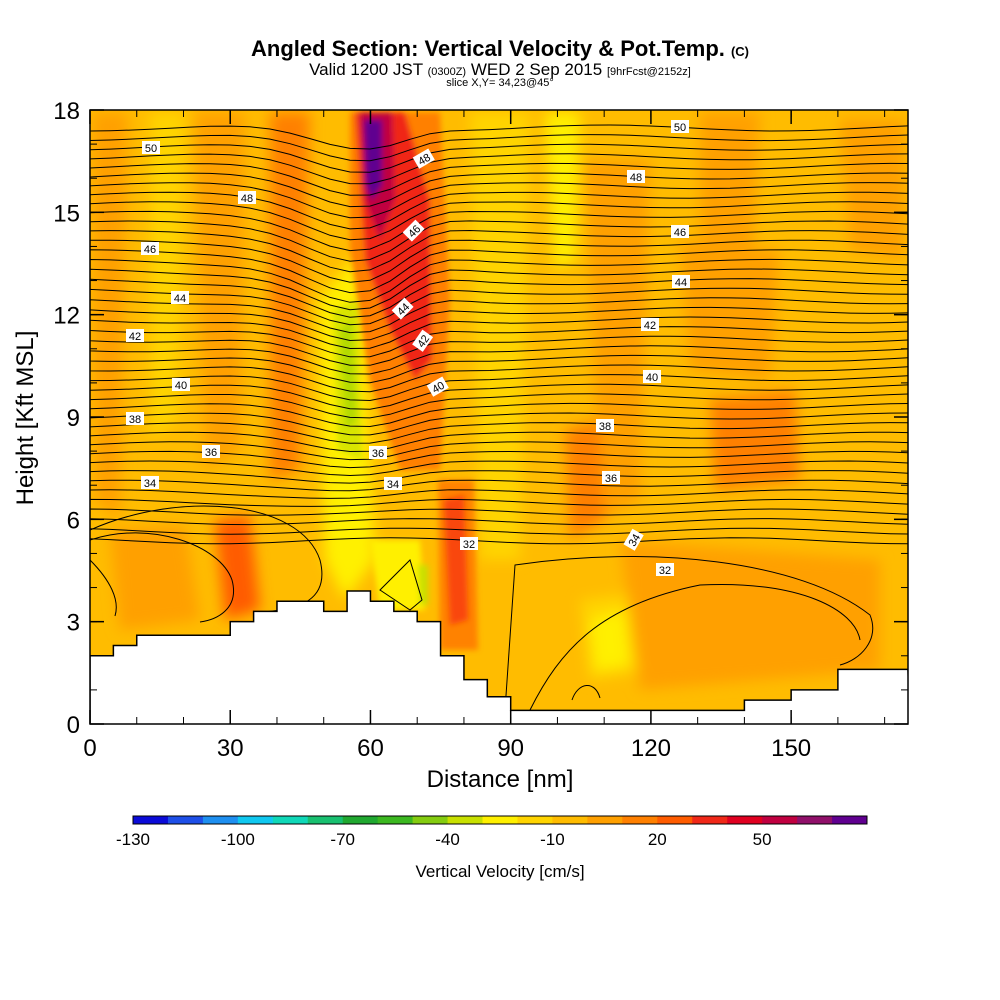  Describe the element at coordinates (438, 388) in the screenshot. I see `contour-label-text: 40` at that location.